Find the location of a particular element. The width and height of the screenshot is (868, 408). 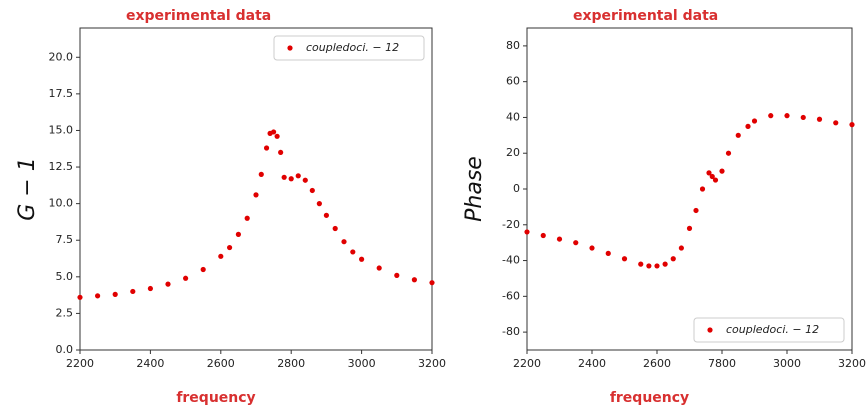

y-tick-label: 10.0 is located at coordinates (61, 203).